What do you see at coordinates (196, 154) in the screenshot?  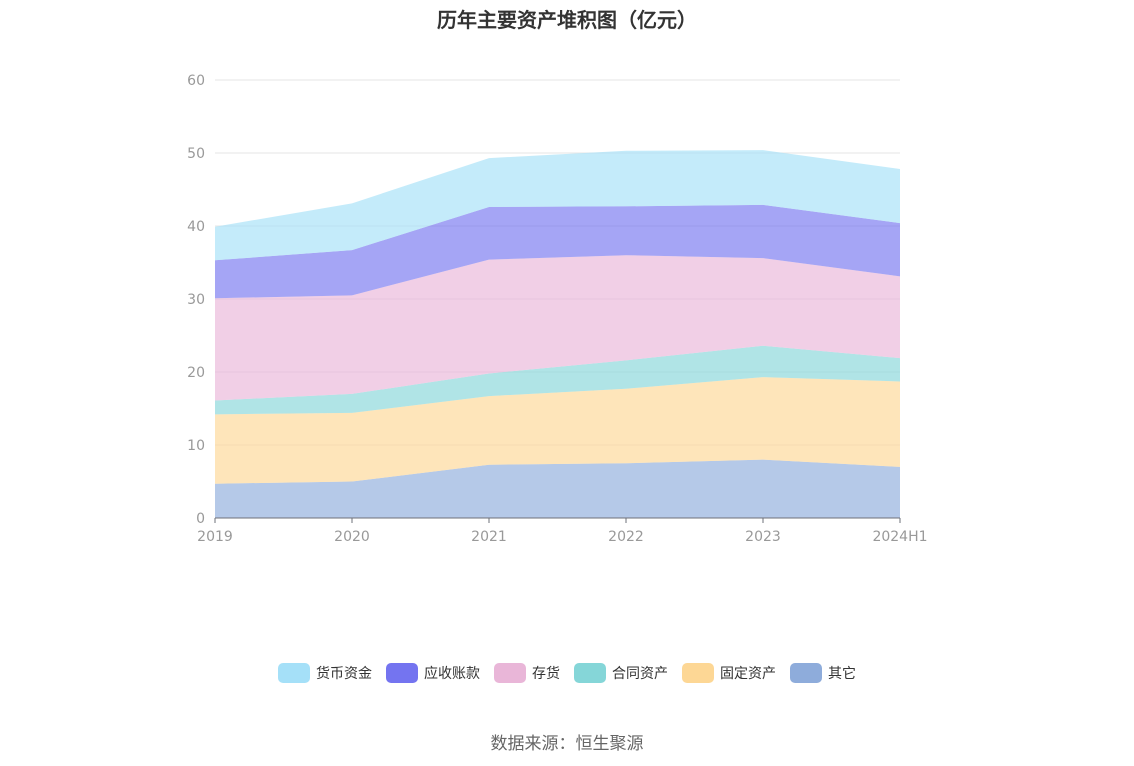 I see `y-tick-label: 50` at bounding box center [196, 154].